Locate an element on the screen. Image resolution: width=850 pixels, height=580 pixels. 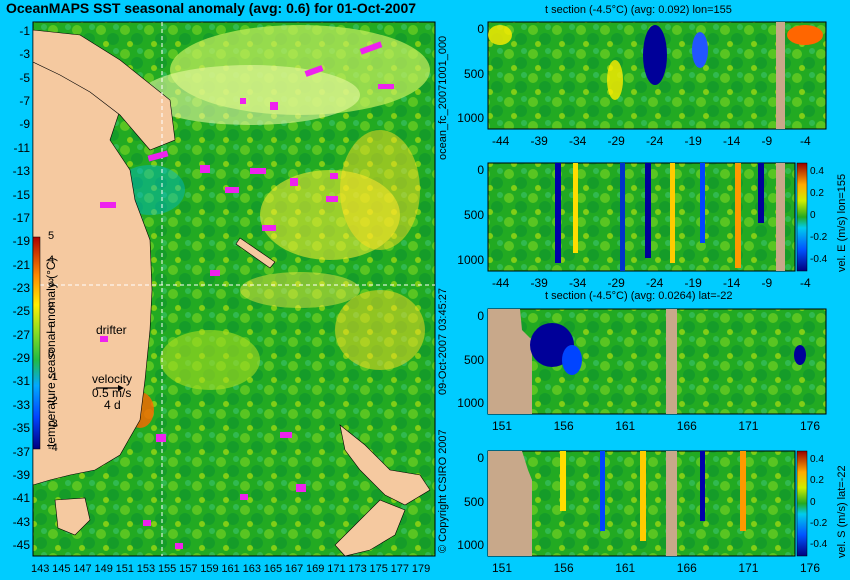
panel-1-y-tick: 500 is located at coordinates (473, 73).